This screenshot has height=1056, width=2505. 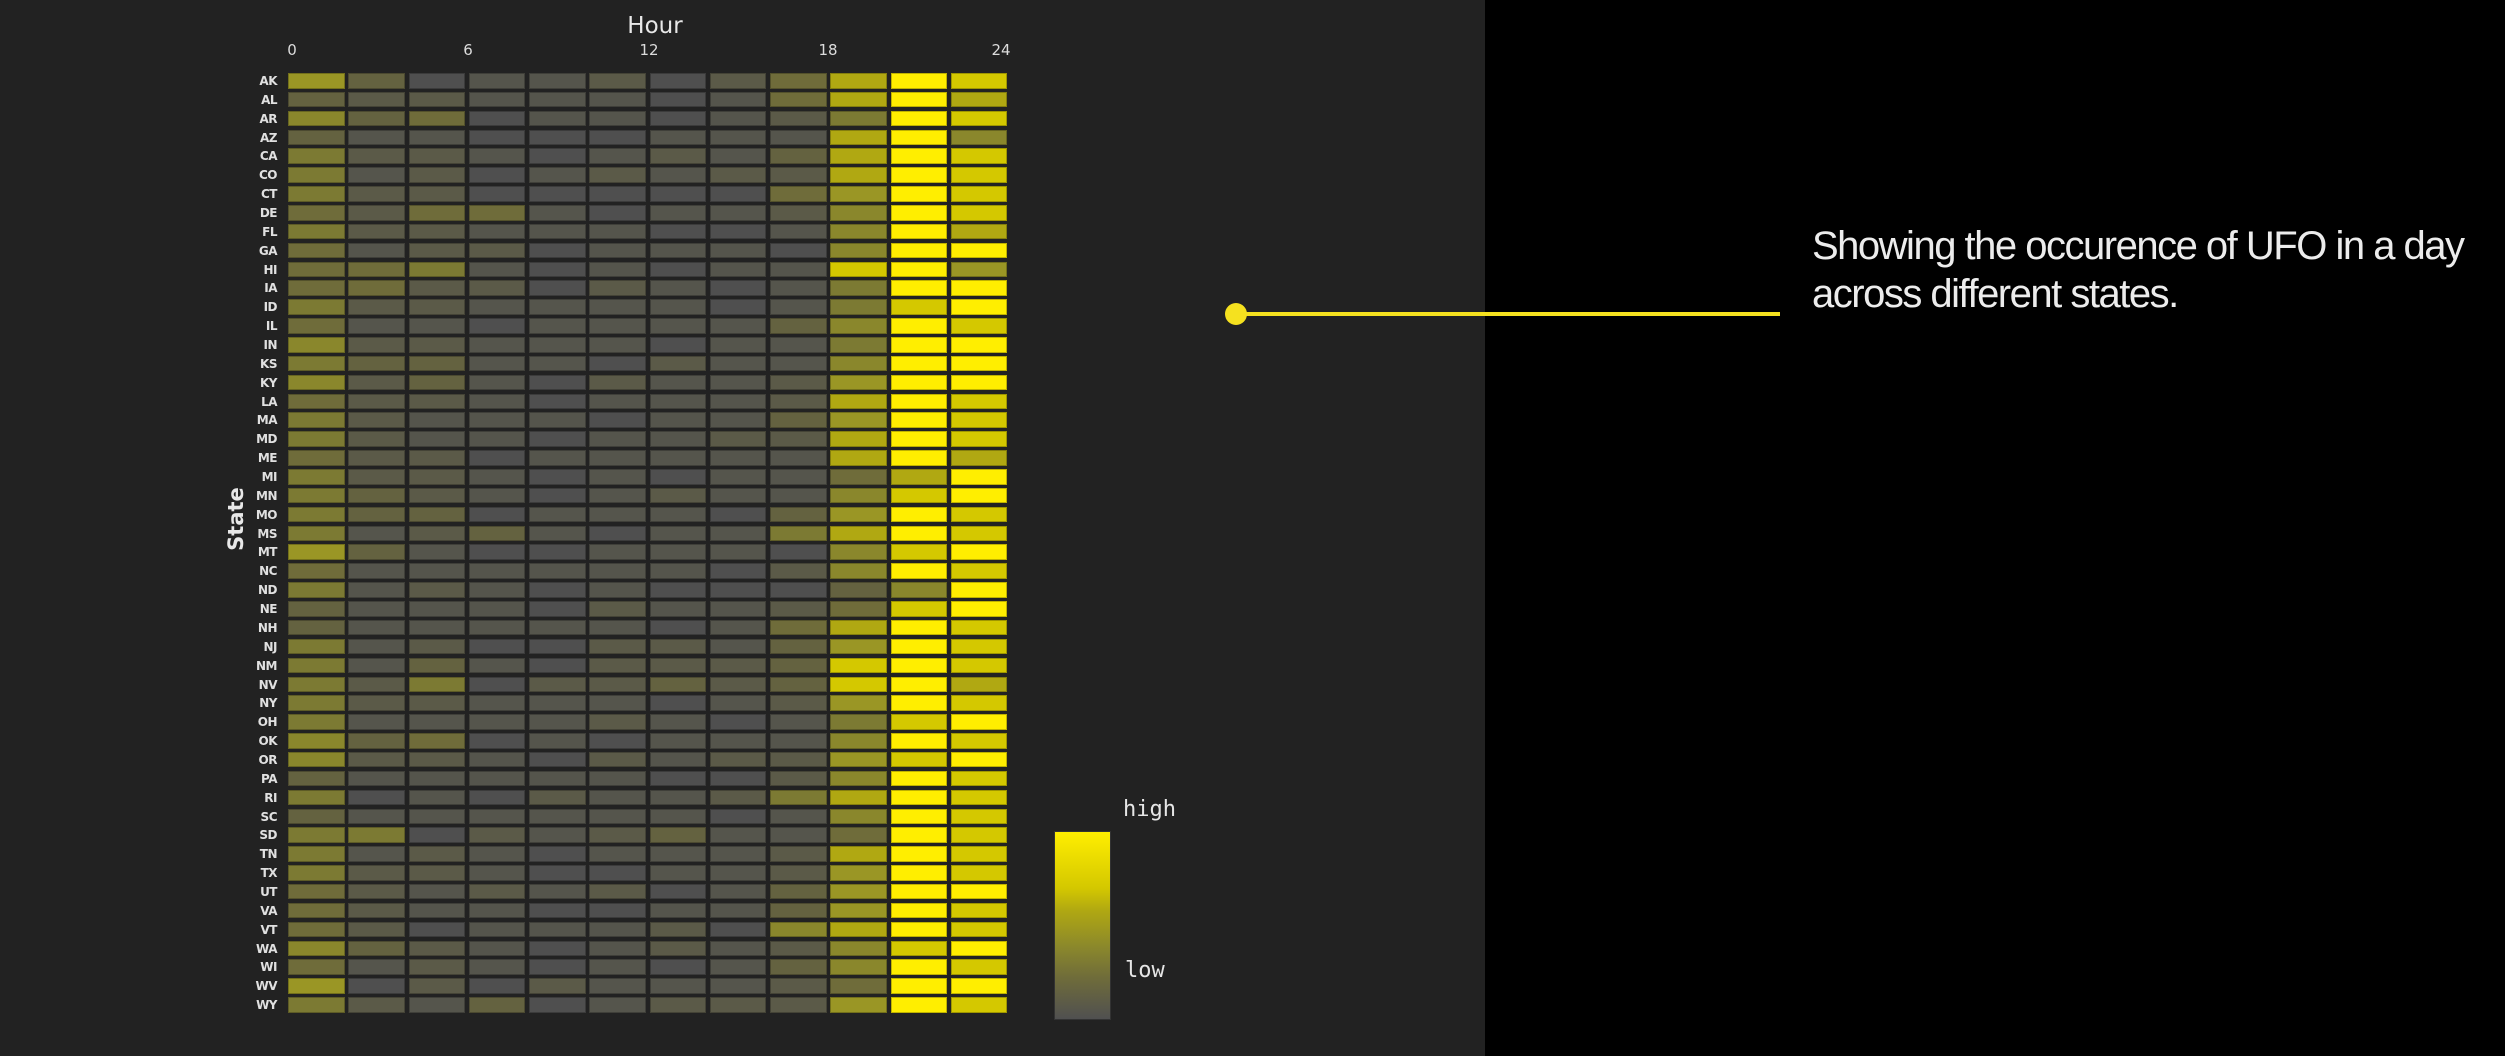 I want to click on heatmap-row: TN, so click(x=635, y=855).